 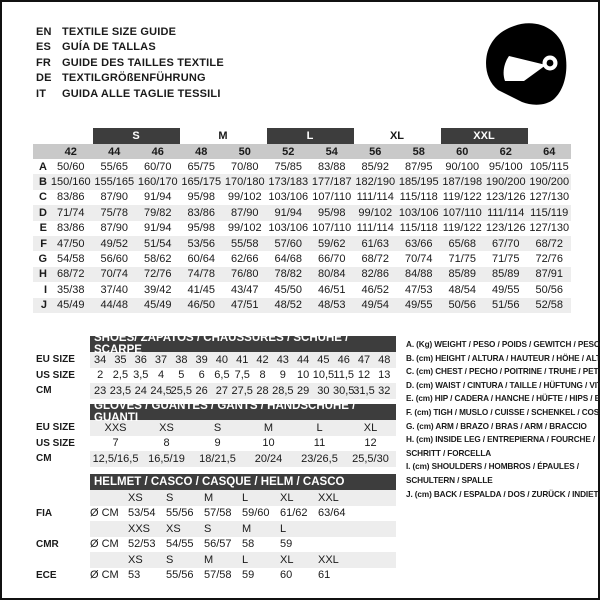 I want to click on size-number-row: 42 44 46 48 50 52 54 56 58 60 62 64, so click(x=302, y=151).